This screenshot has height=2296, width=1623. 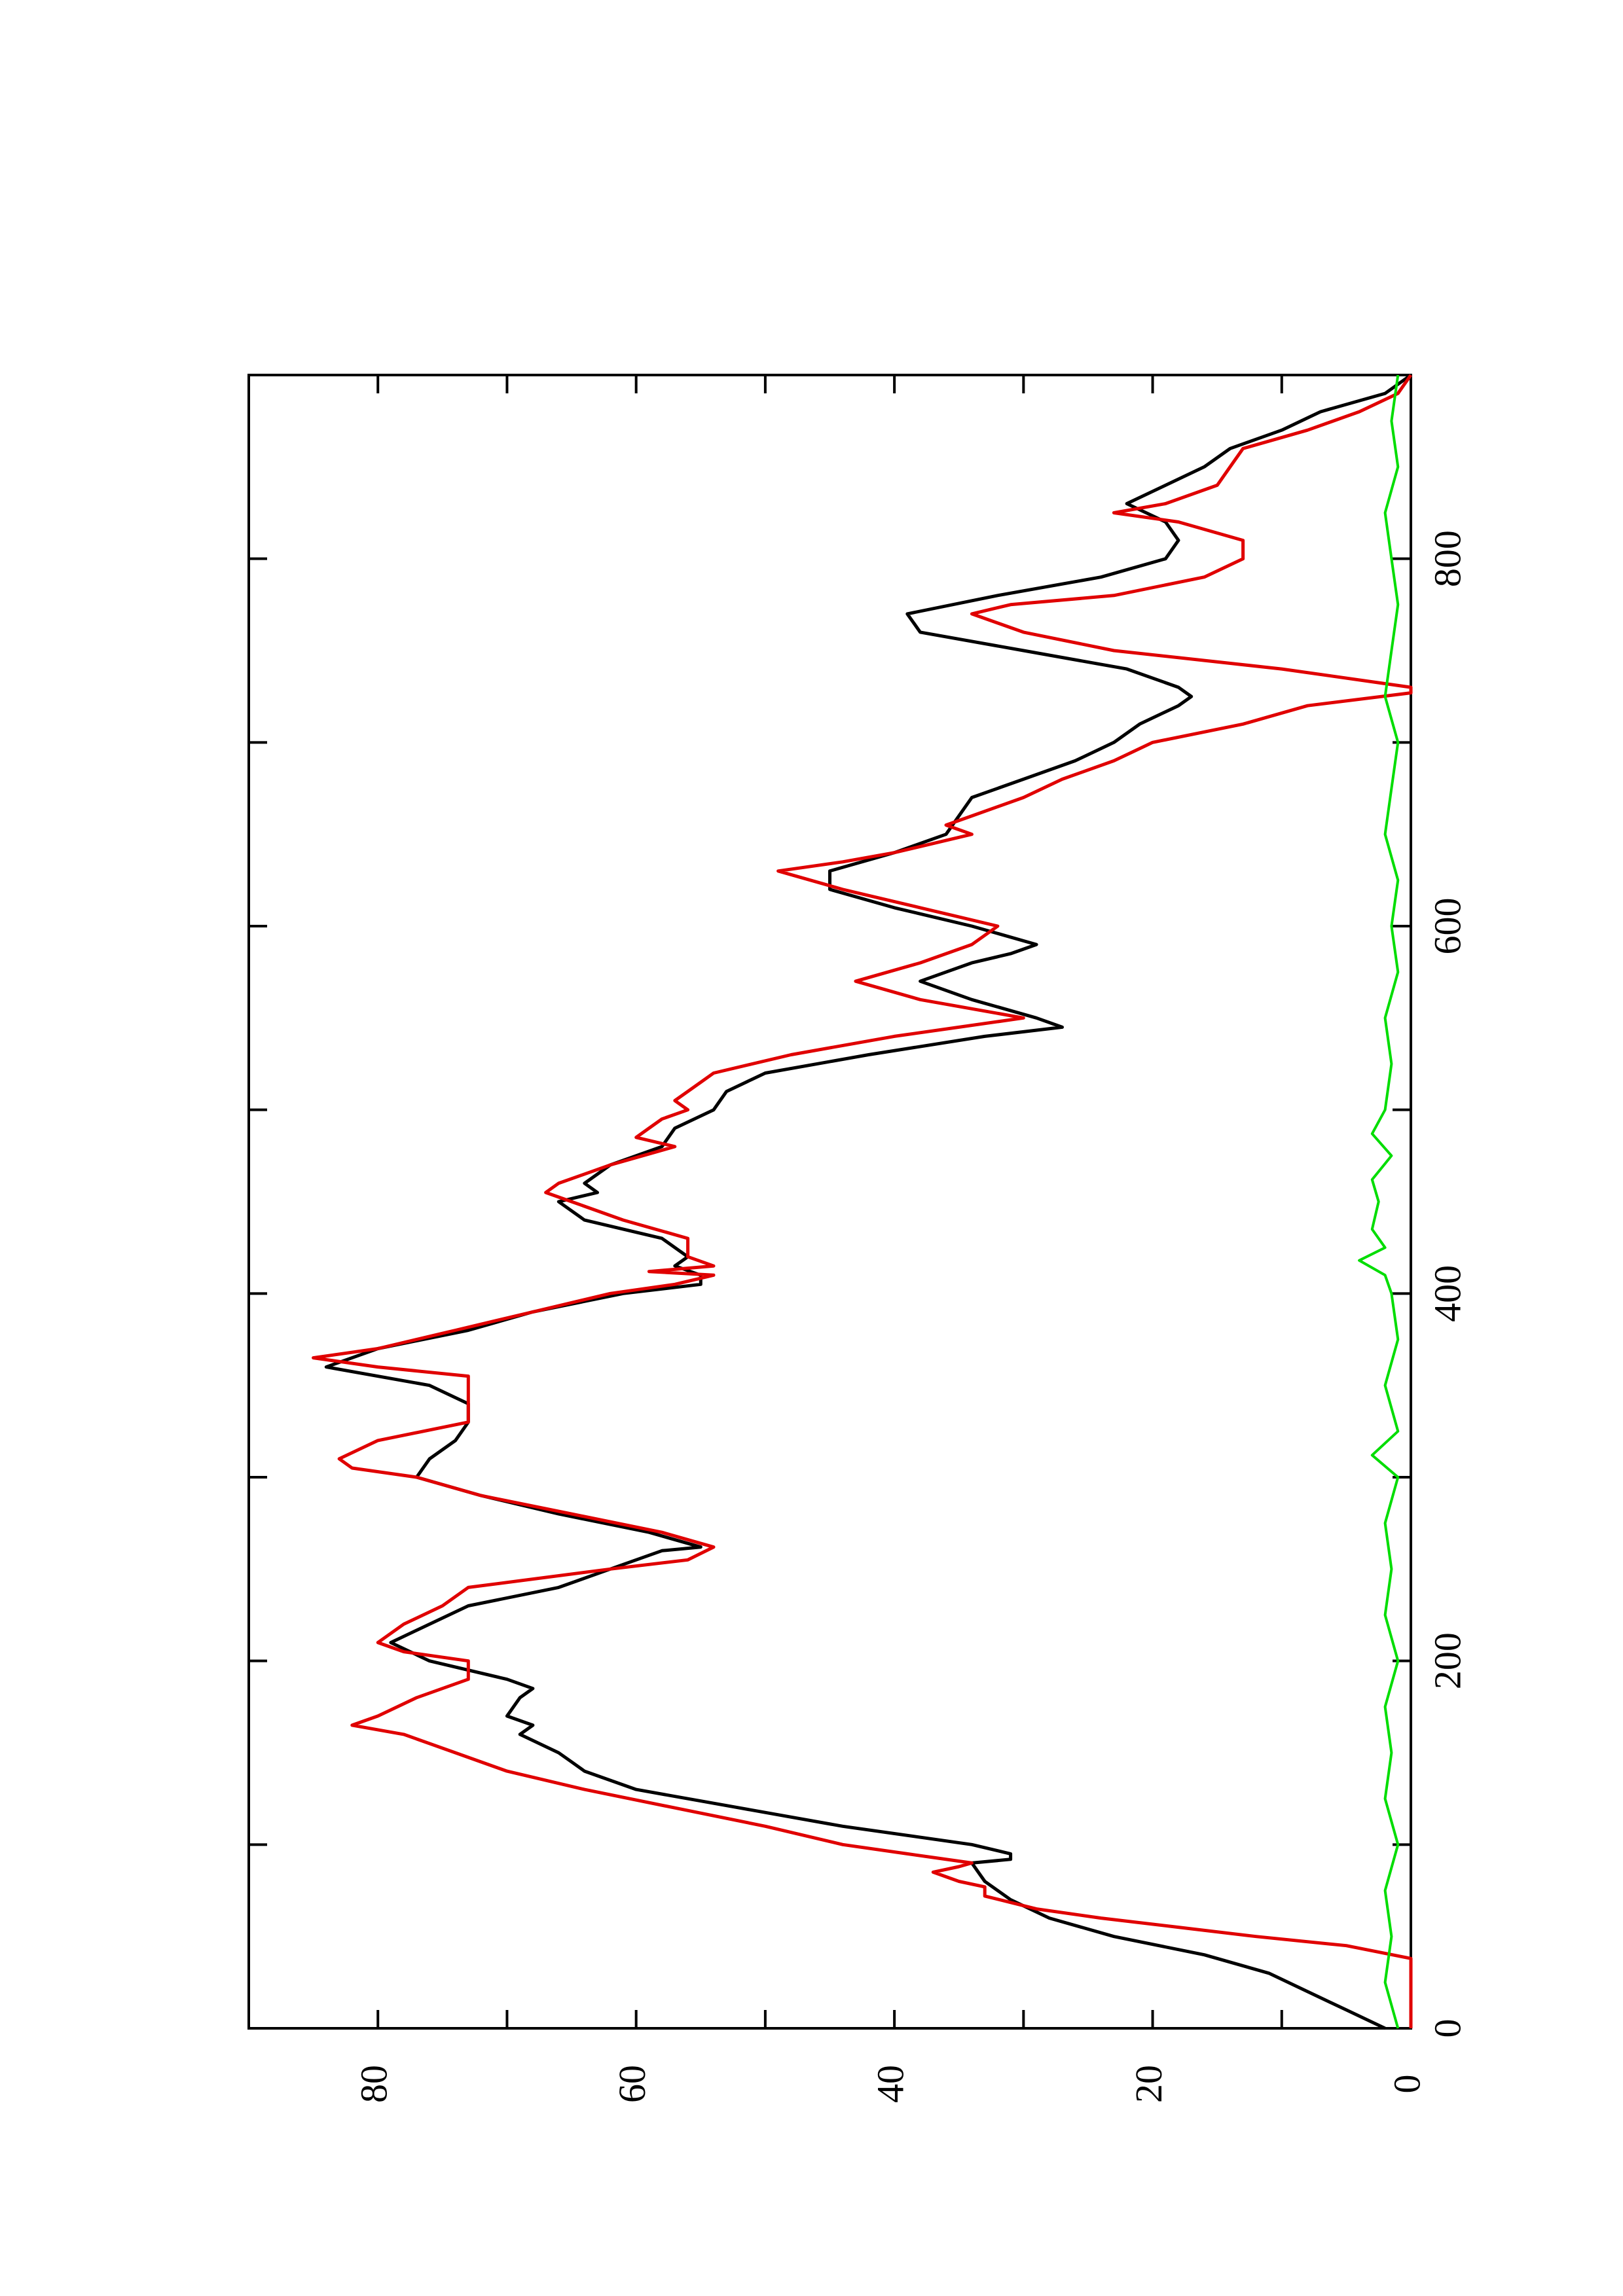 I want to click on y-tick-label: 80, so click(x=374, y=2084).